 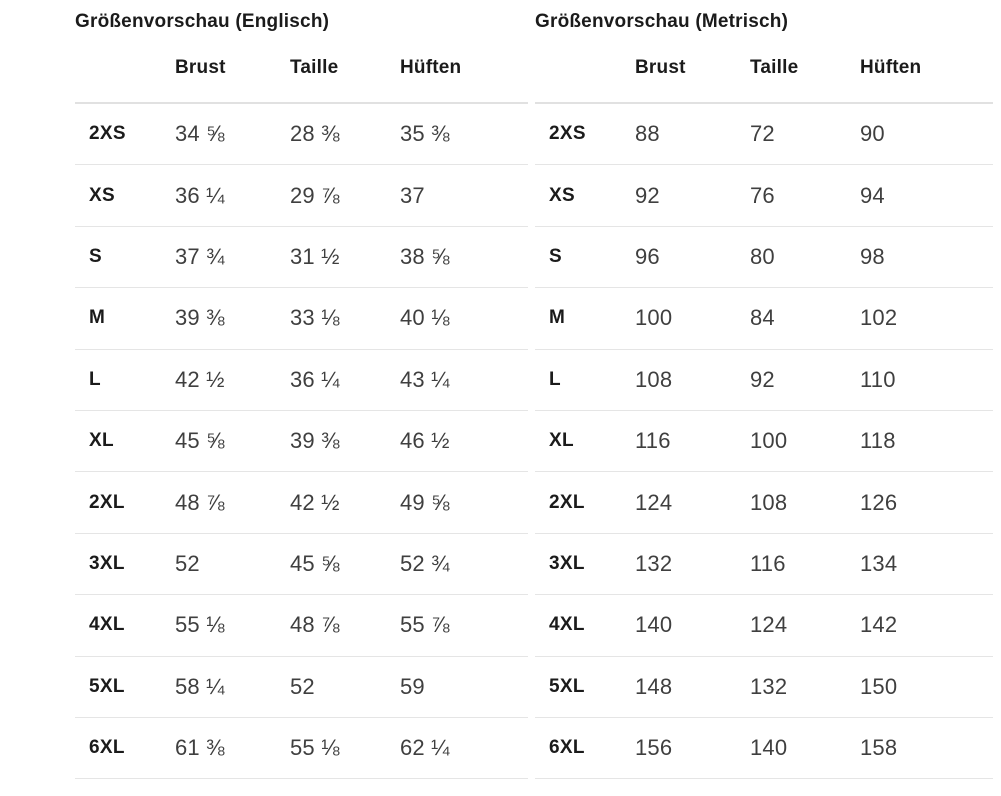 I want to click on measurement-value: 80, so click(x=762, y=256).